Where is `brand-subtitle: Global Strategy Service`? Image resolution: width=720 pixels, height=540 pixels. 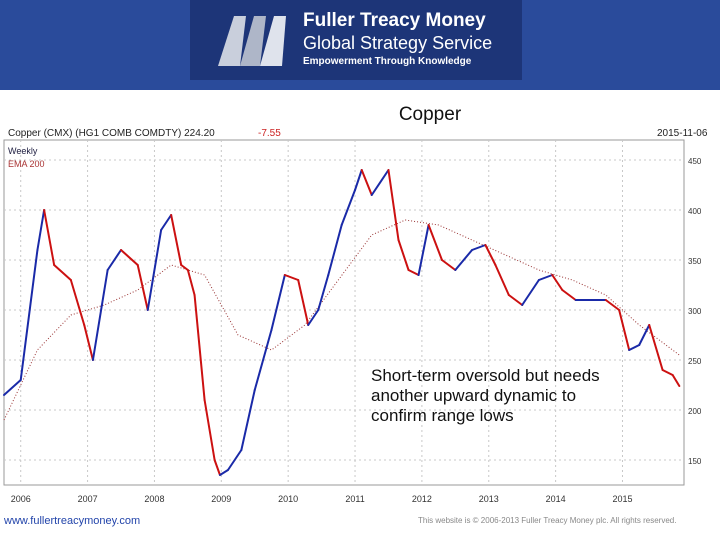 brand-subtitle: Global Strategy Service is located at coordinates (398, 43).